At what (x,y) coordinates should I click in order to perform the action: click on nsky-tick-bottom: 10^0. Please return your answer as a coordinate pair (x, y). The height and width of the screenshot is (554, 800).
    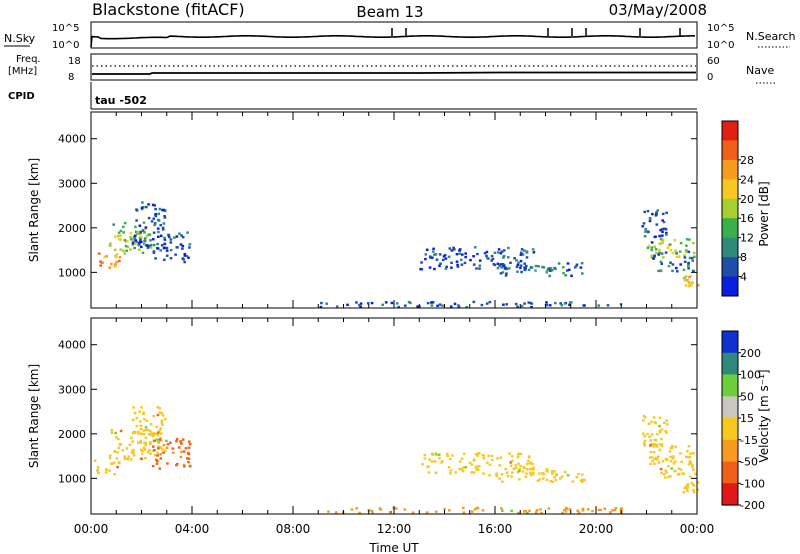
    Looking at the image, I should click on (65, 45).